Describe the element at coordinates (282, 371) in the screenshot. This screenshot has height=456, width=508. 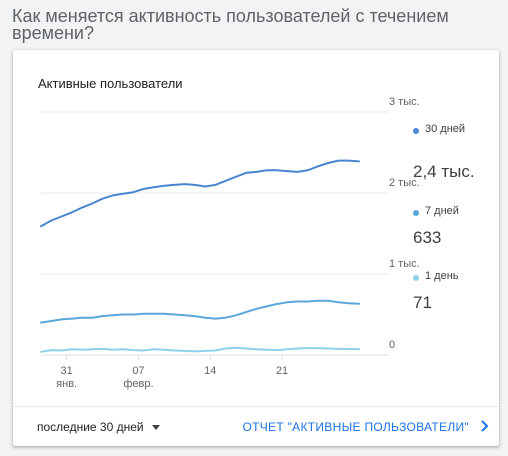
I see `x-tick-label: 21` at that location.